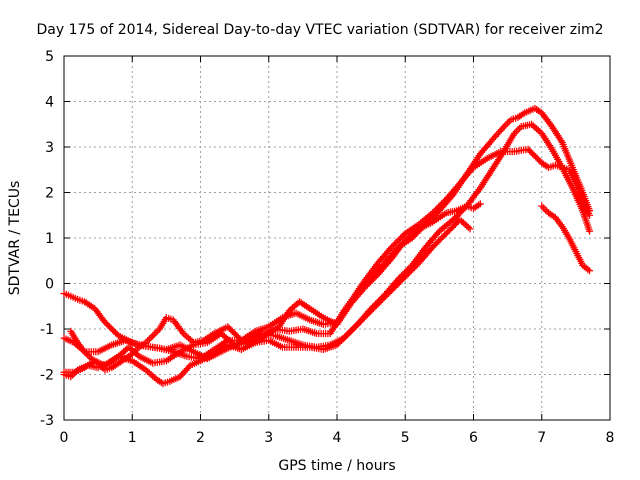  Describe the element at coordinates (566, 238) in the screenshot. I see `series-trail` at that location.